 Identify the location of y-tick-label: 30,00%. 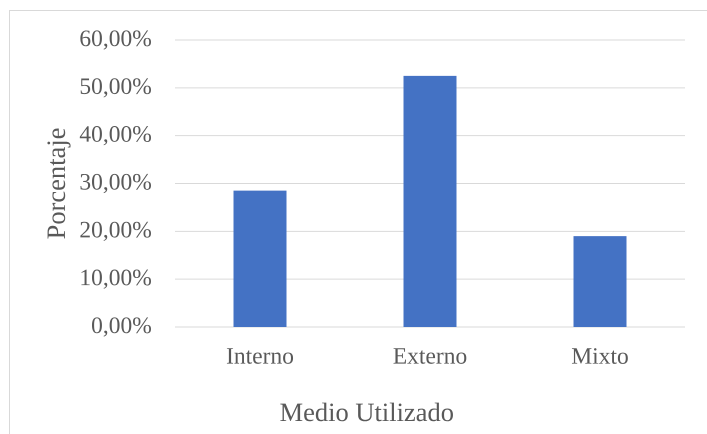
(115, 184).